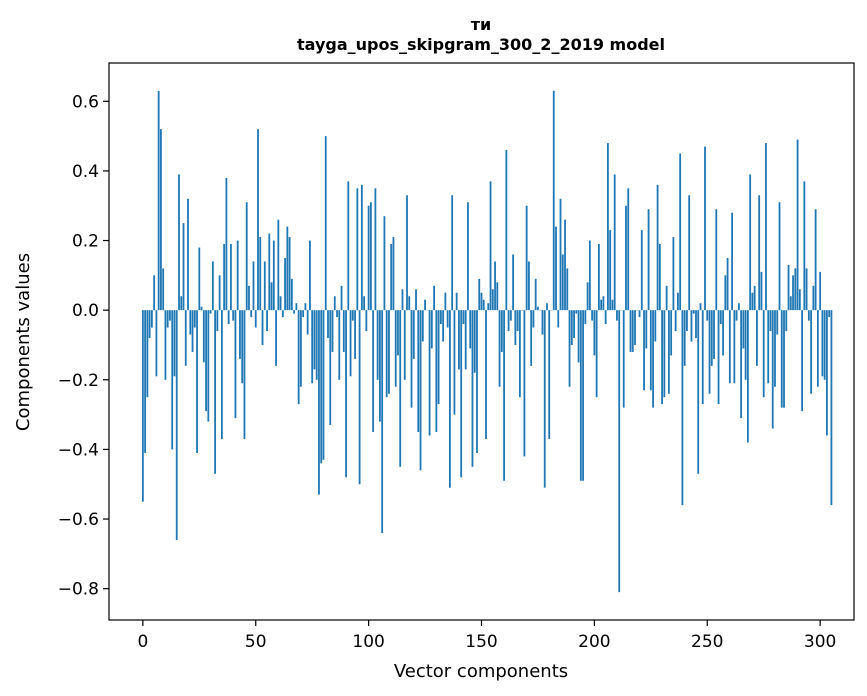  What do you see at coordinates (594, 642) in the screenshot?
I see `x-tick-label: 200` at bounding box center [594, 642].